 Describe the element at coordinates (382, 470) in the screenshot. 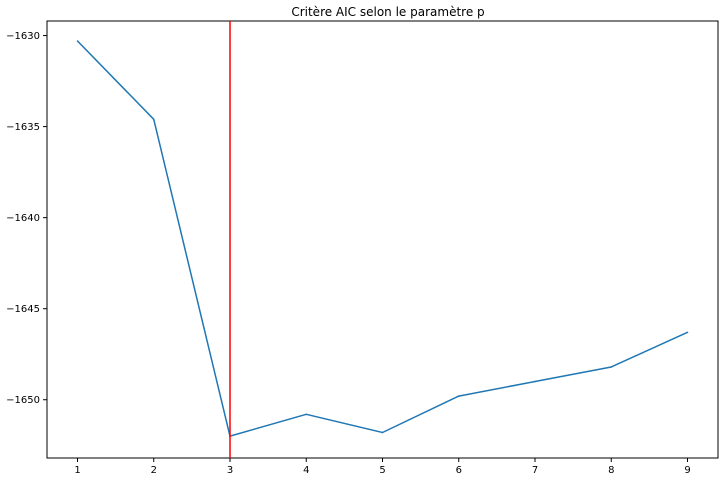

I see `x-tick-label: 5` at that location.